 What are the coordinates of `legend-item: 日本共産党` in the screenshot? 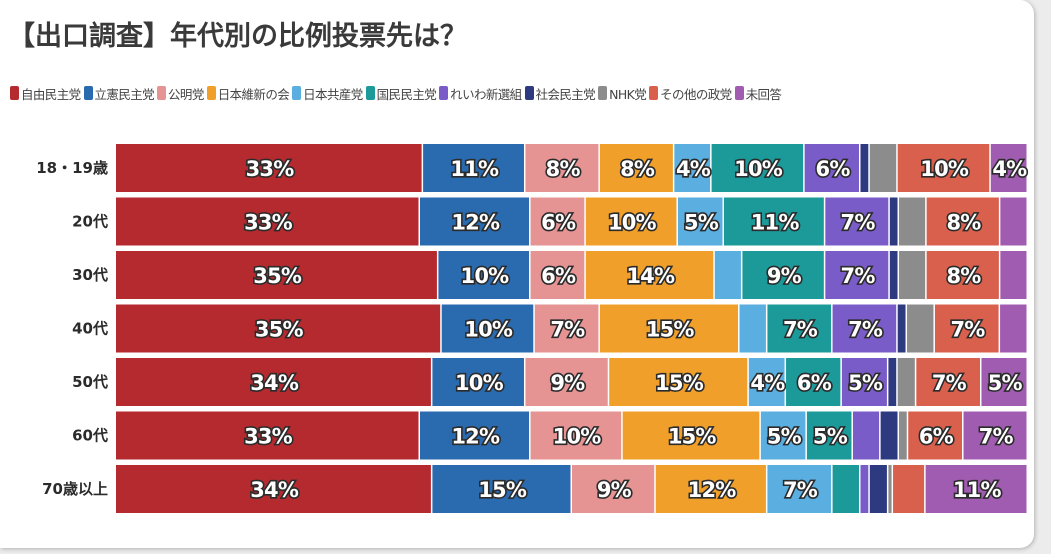 It's located at (327, 93).